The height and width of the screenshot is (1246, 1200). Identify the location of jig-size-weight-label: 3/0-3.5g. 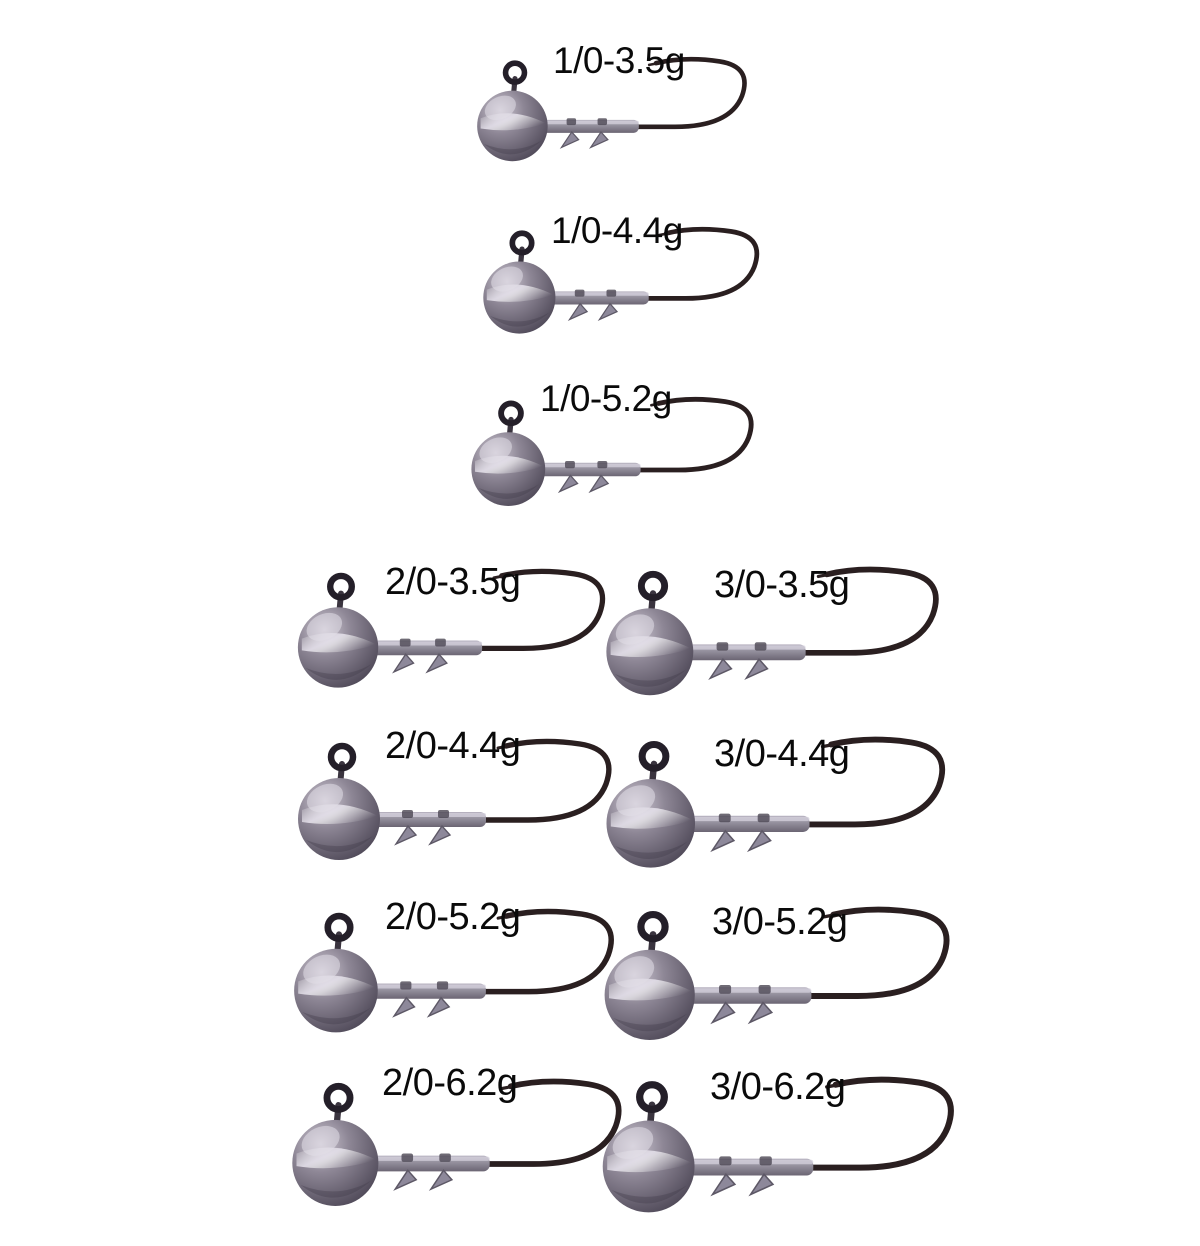
(782, 585).